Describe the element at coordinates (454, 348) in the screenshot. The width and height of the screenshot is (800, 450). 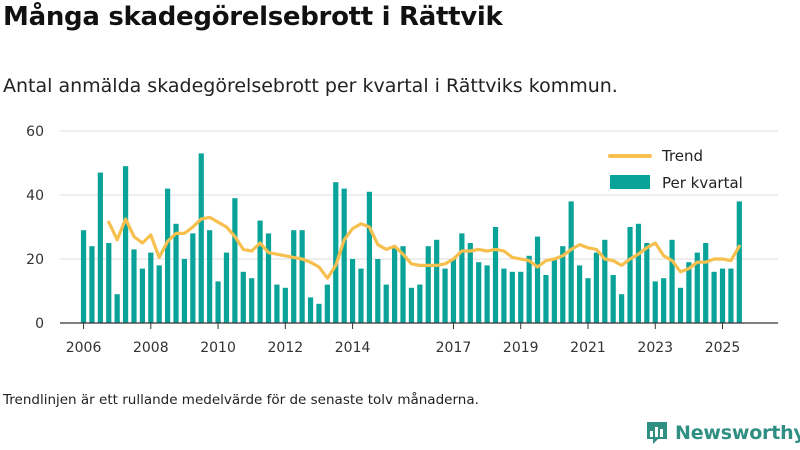
I see `x-tick-label-2017: 2017` at that location.